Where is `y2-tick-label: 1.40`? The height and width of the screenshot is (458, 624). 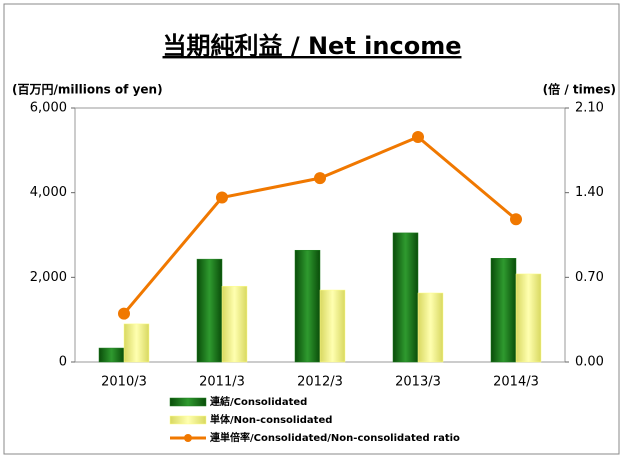
y2-tick-label: 1.40 is located at coordinates (589, 192).